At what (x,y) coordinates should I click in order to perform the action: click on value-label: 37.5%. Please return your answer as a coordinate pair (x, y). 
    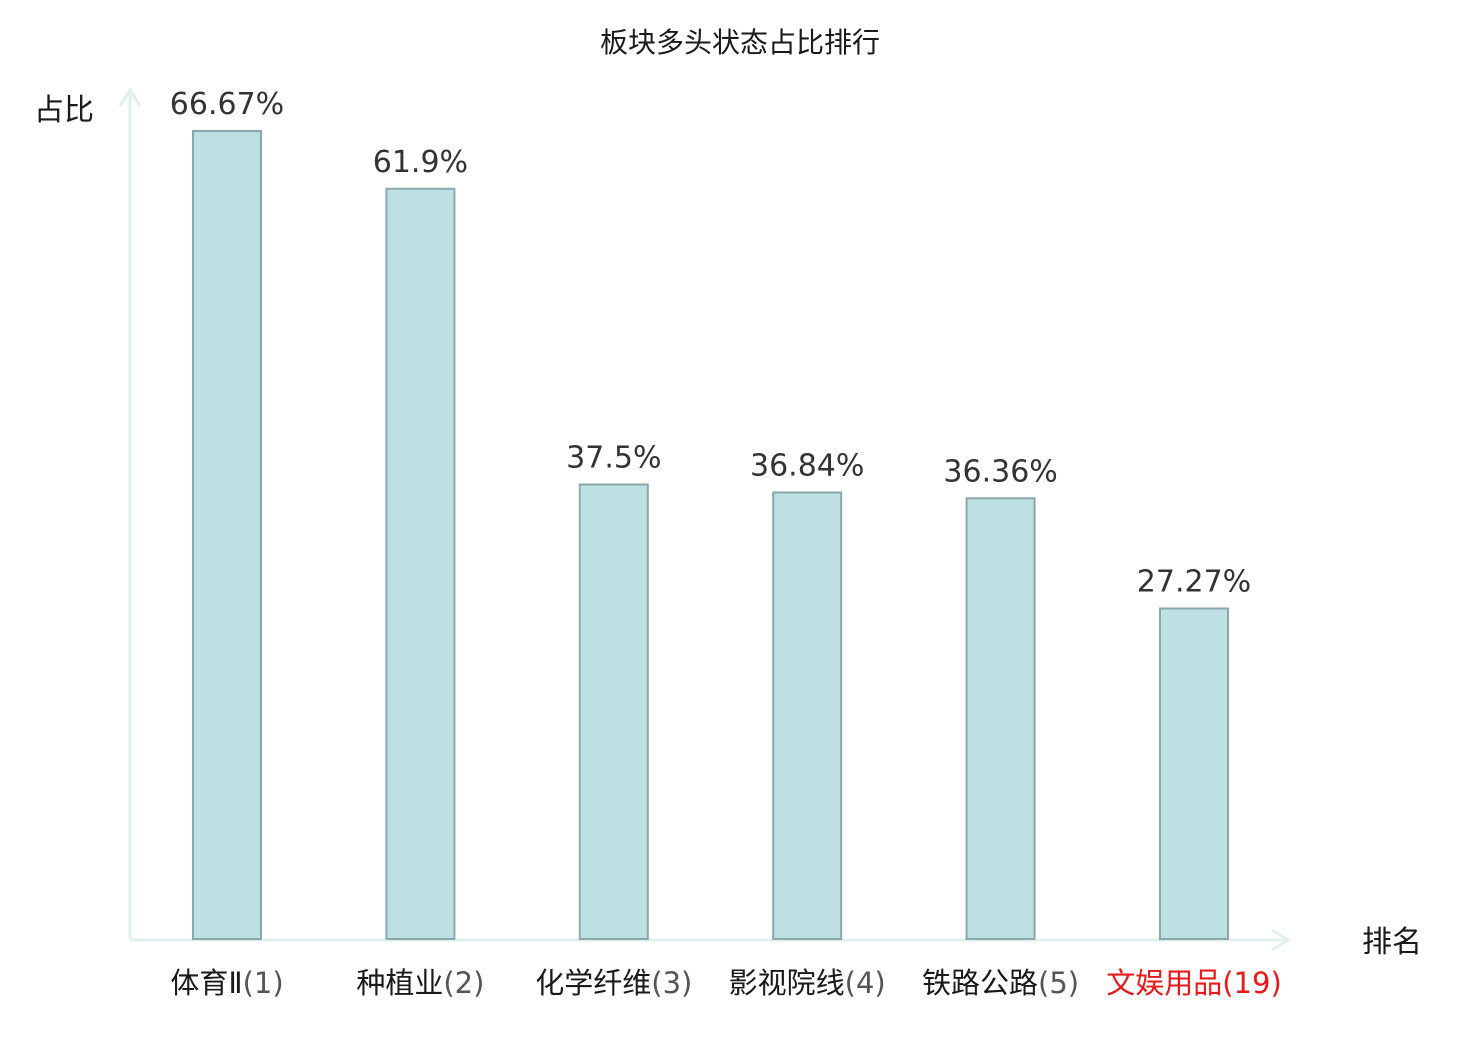
    Looking at the image, I should click on (613, 458).